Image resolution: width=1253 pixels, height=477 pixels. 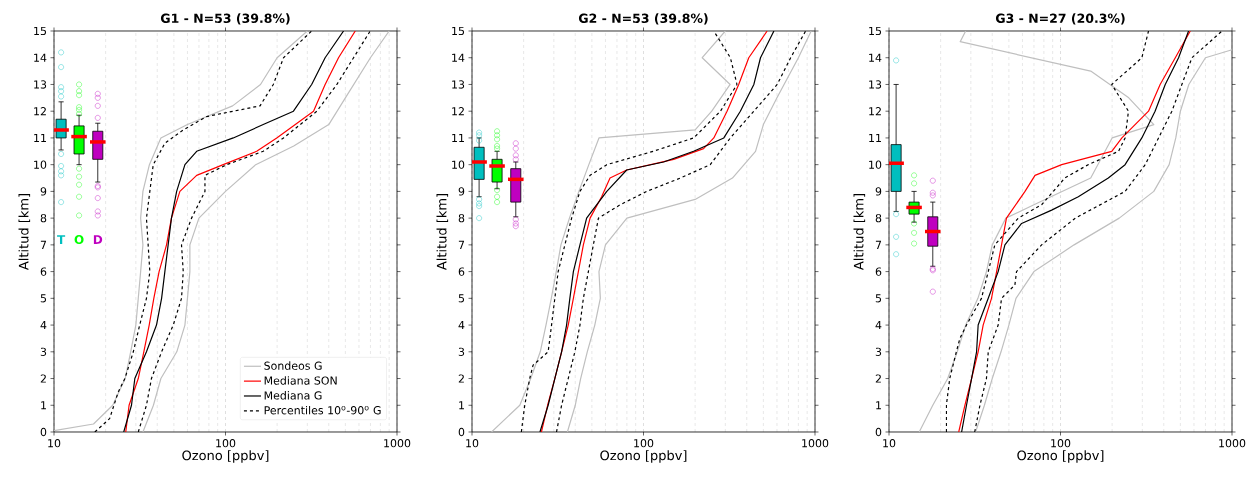 What do you see at coordinates (1060, 19) in the screenshot?
I see `chart-title: G3 - N=27 (20.3%)` at bounding box center [1060, 19].